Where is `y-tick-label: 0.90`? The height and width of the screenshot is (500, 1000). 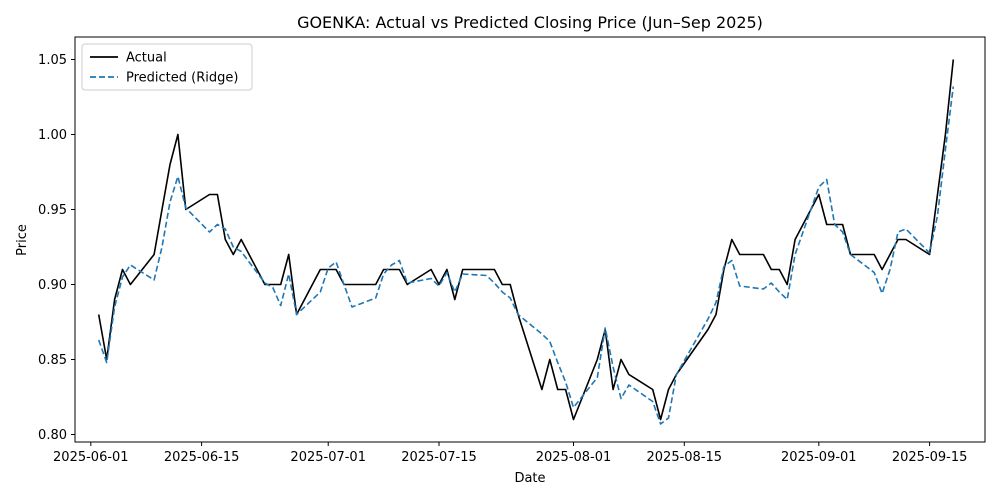
y-tick-label: 0.90 is located at coordinates (52, 285).